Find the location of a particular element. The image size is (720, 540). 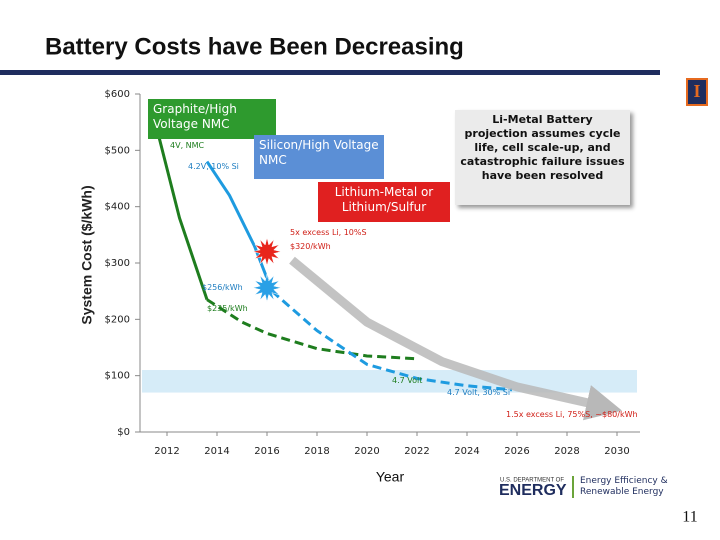

logo-divider is located at coordinates (573, 487).